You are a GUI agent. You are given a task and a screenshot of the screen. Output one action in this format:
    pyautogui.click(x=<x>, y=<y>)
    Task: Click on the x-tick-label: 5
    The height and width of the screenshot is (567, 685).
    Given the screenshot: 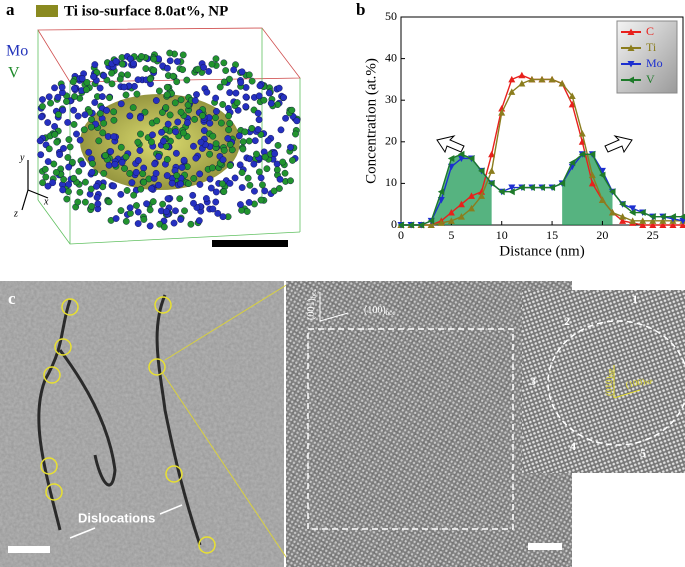 What is the action you would take?
    pyautogui.click(x=451, y=235)
    